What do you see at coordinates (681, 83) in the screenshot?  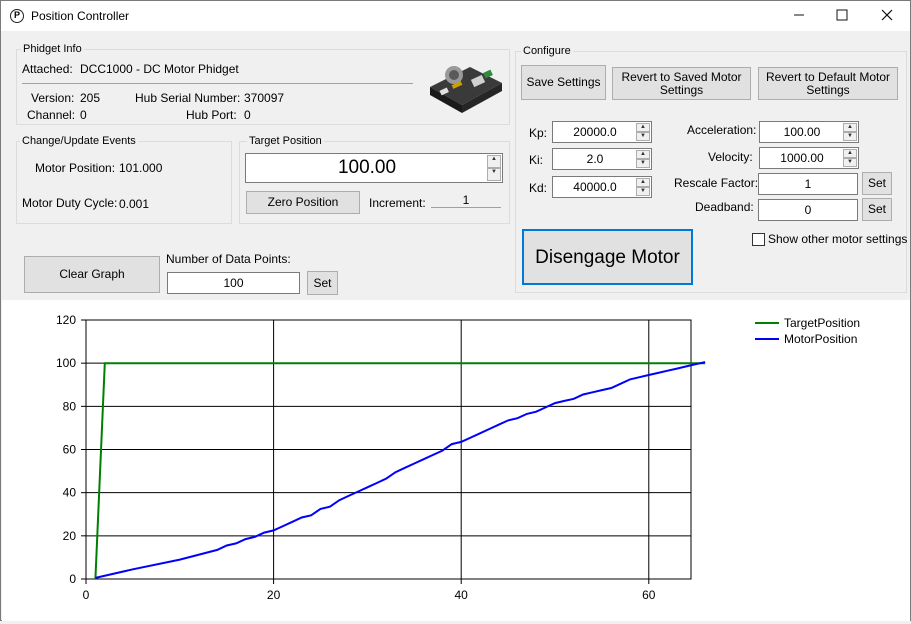 I see `revert-saved-button: Revert to Saved Motor Settings` at bounding box center [681, 83].